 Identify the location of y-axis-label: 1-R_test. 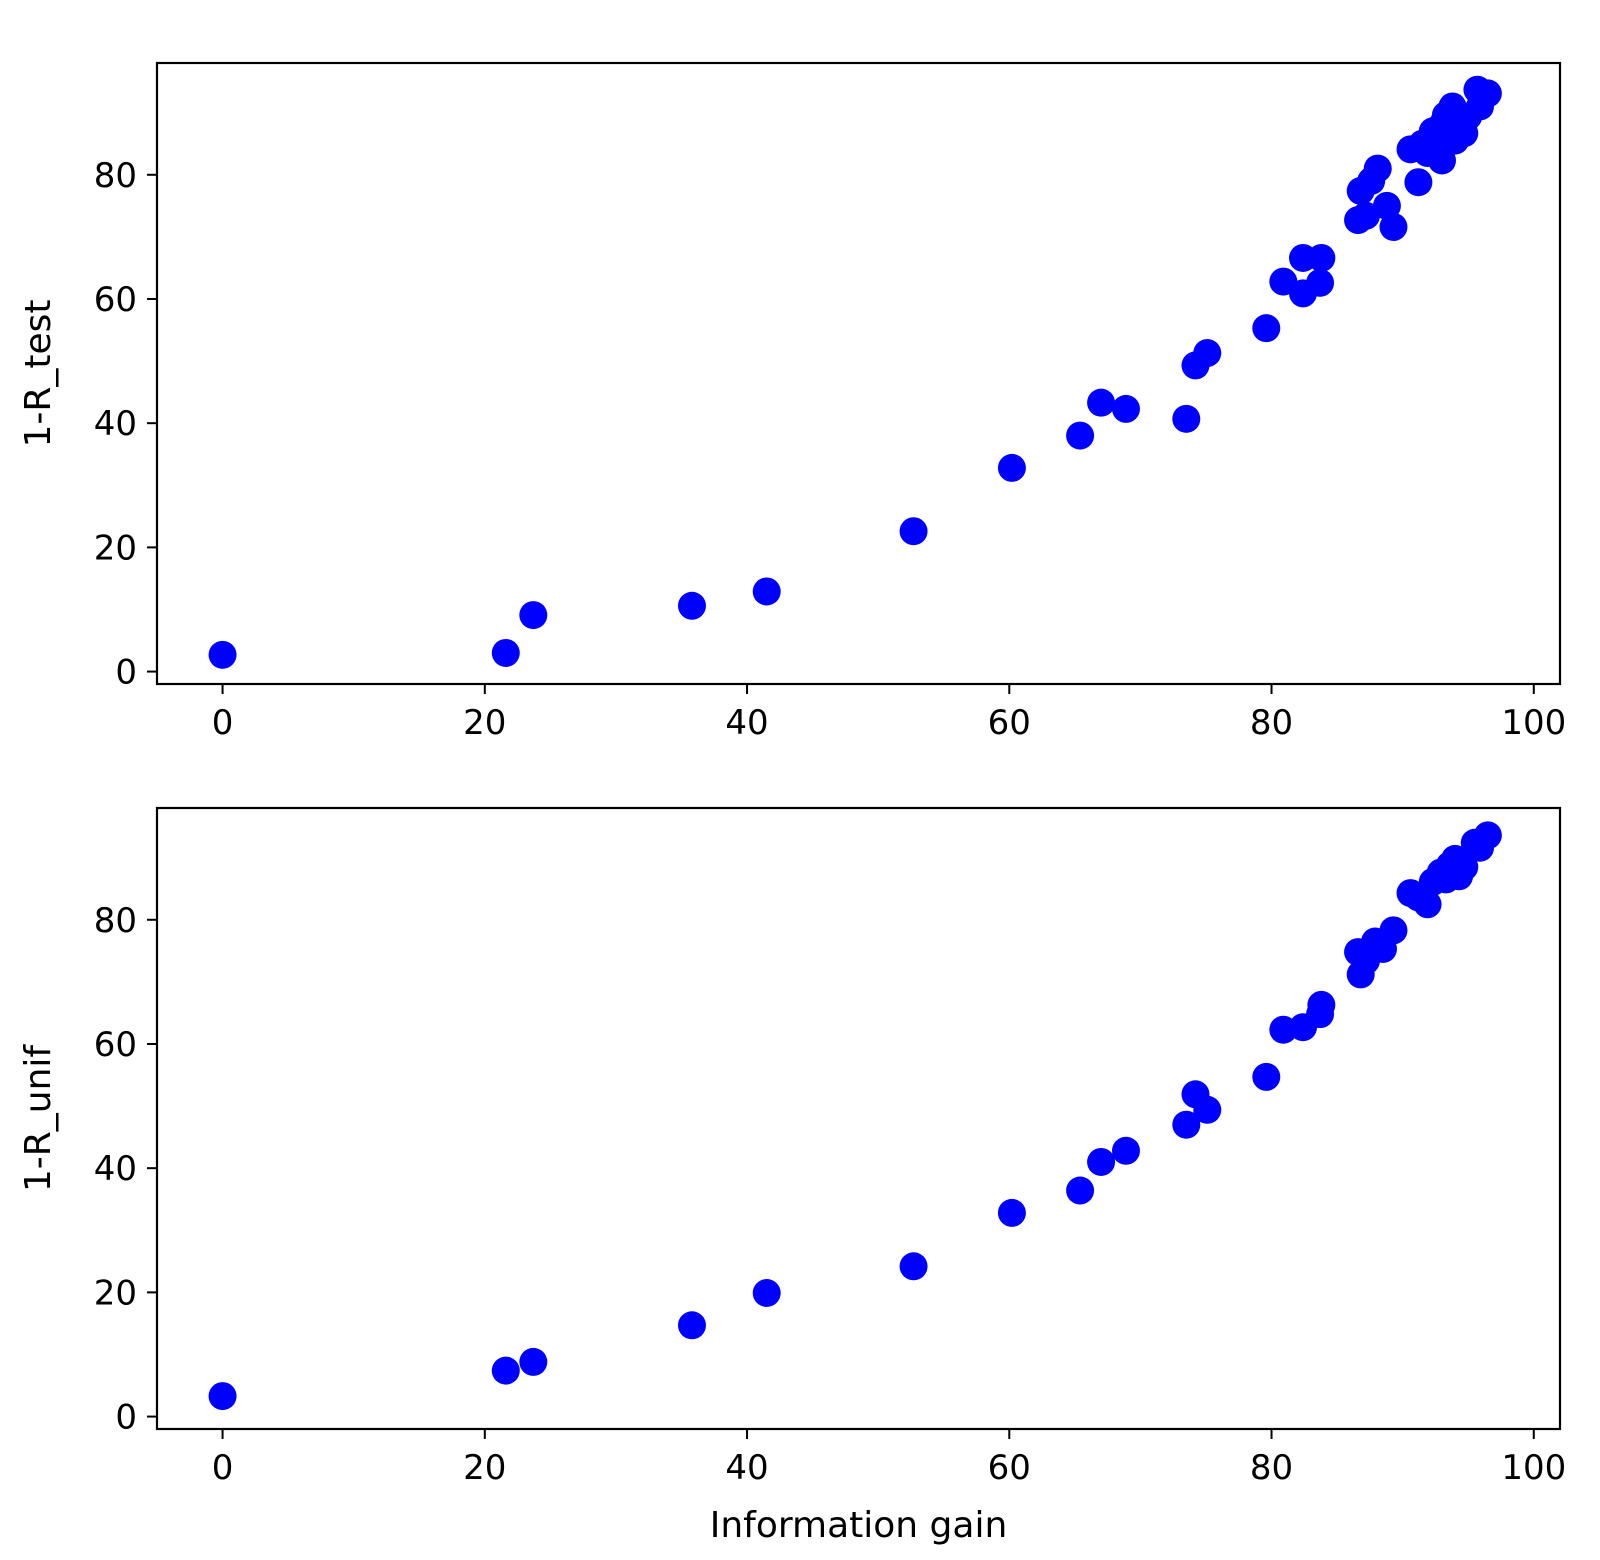
(38, 373).